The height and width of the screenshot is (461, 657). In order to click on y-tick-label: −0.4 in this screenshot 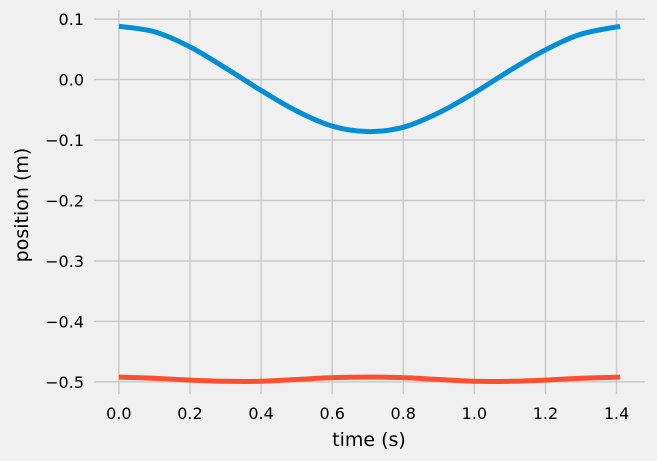, I will do `click(64, 321)`.